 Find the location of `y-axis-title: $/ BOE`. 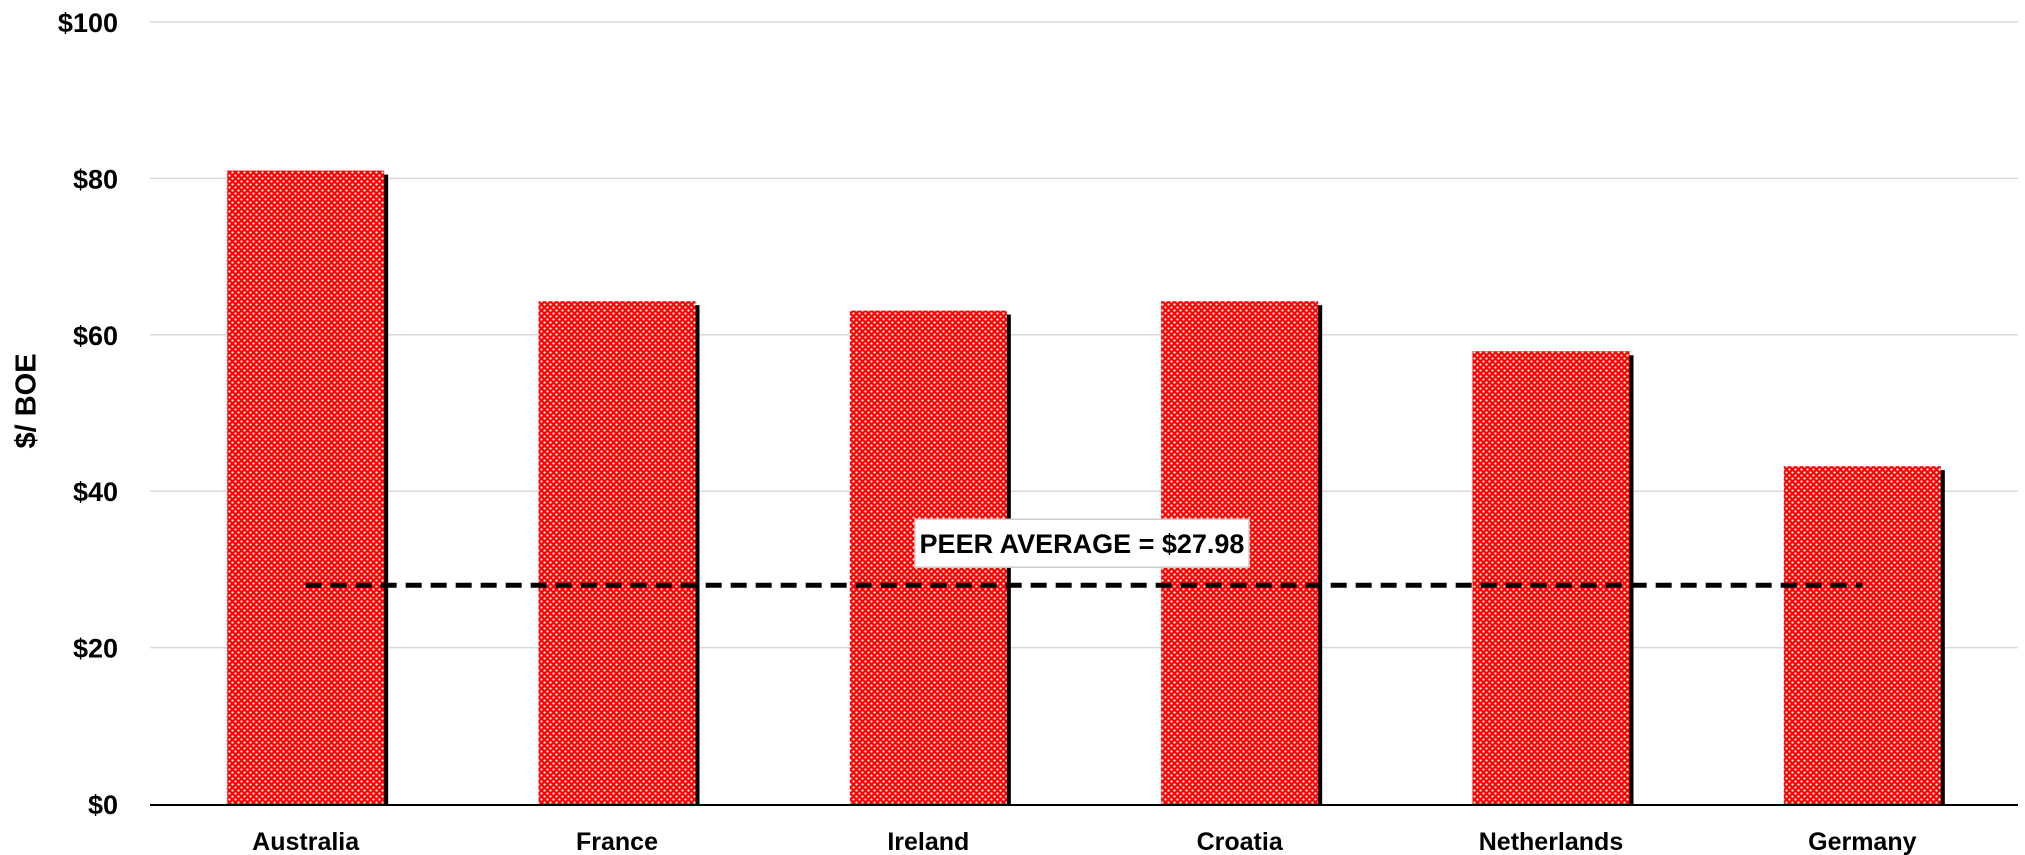

y-axis-title: $/ BOE is located at coordinates (27, 400).